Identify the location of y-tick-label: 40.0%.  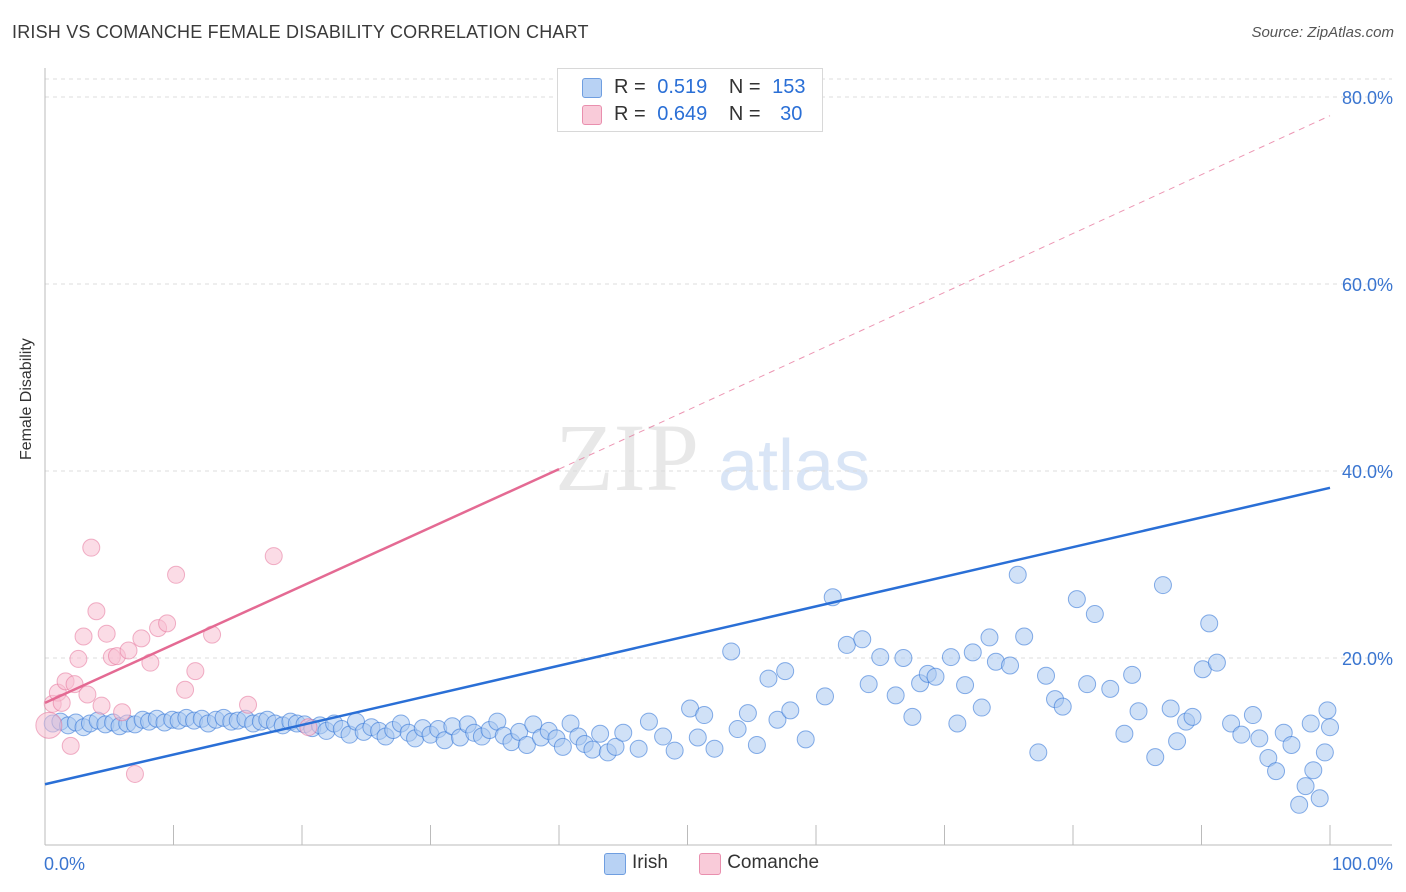
(1367, 472).